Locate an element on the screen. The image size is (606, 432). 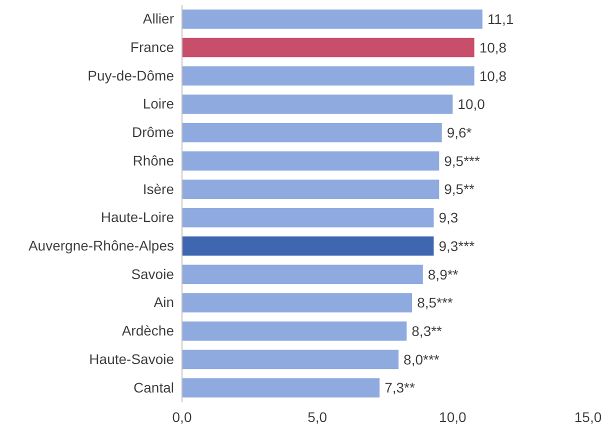
data-label: 8,9** is located at coordinates (443, 274).